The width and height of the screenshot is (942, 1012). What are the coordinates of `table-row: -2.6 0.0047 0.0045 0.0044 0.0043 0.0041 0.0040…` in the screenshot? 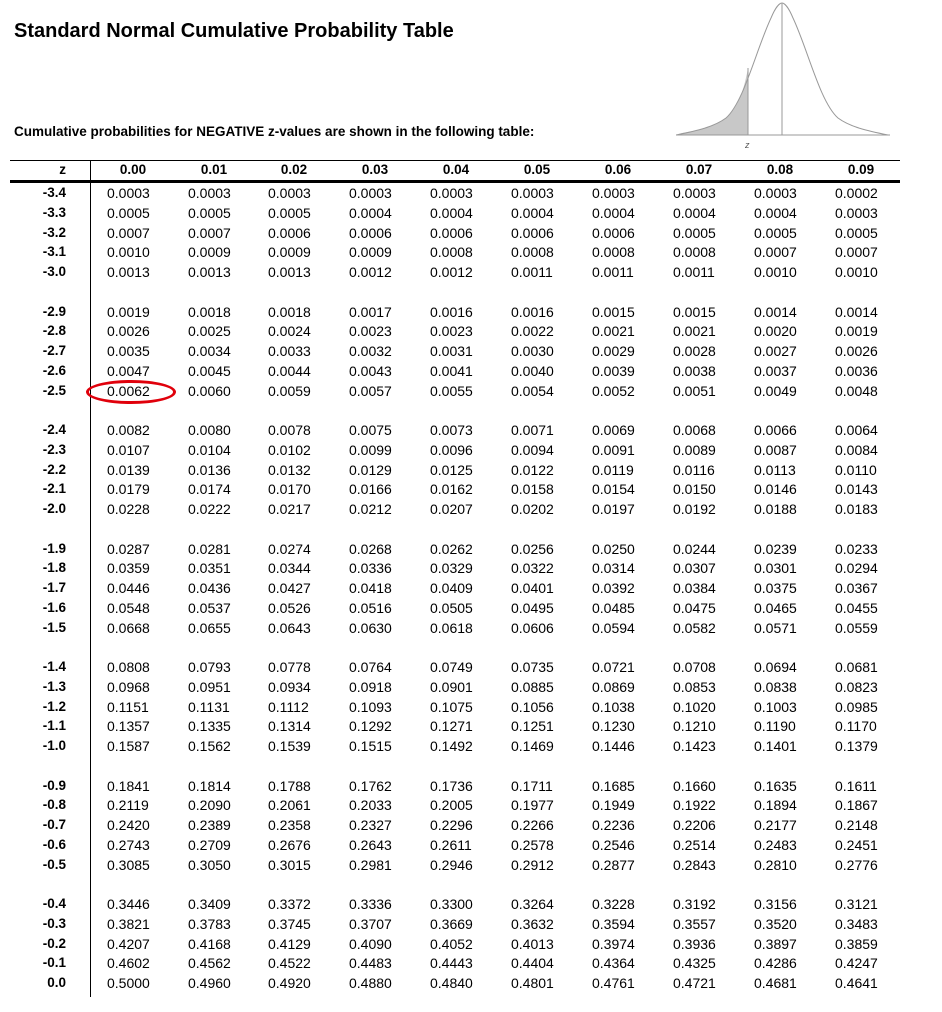 It's located at (471, 373).